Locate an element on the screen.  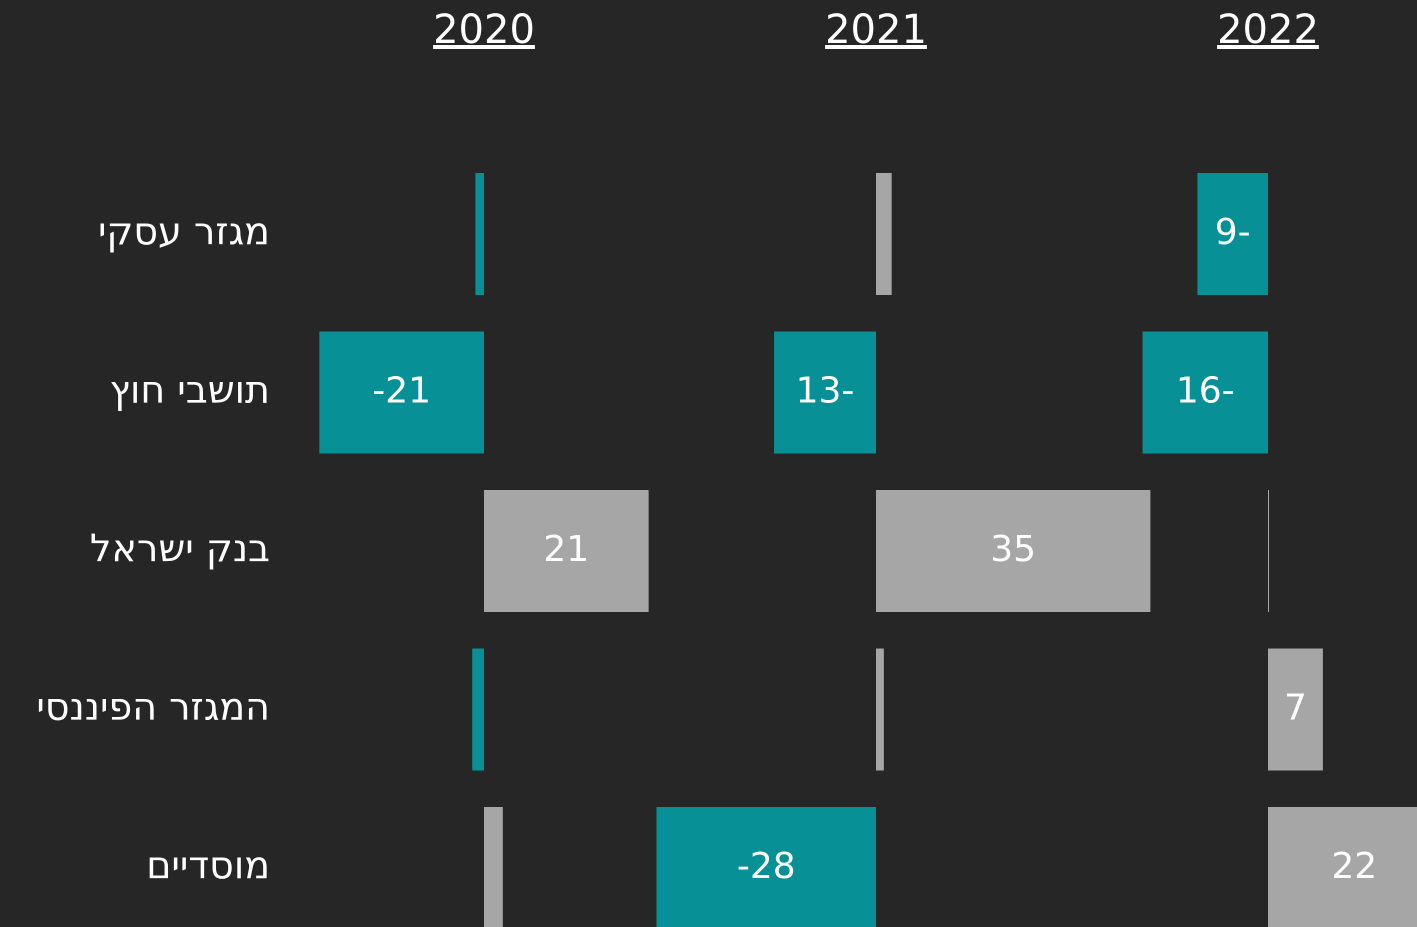
value-label: 13- is located at coordinates (825, 391).